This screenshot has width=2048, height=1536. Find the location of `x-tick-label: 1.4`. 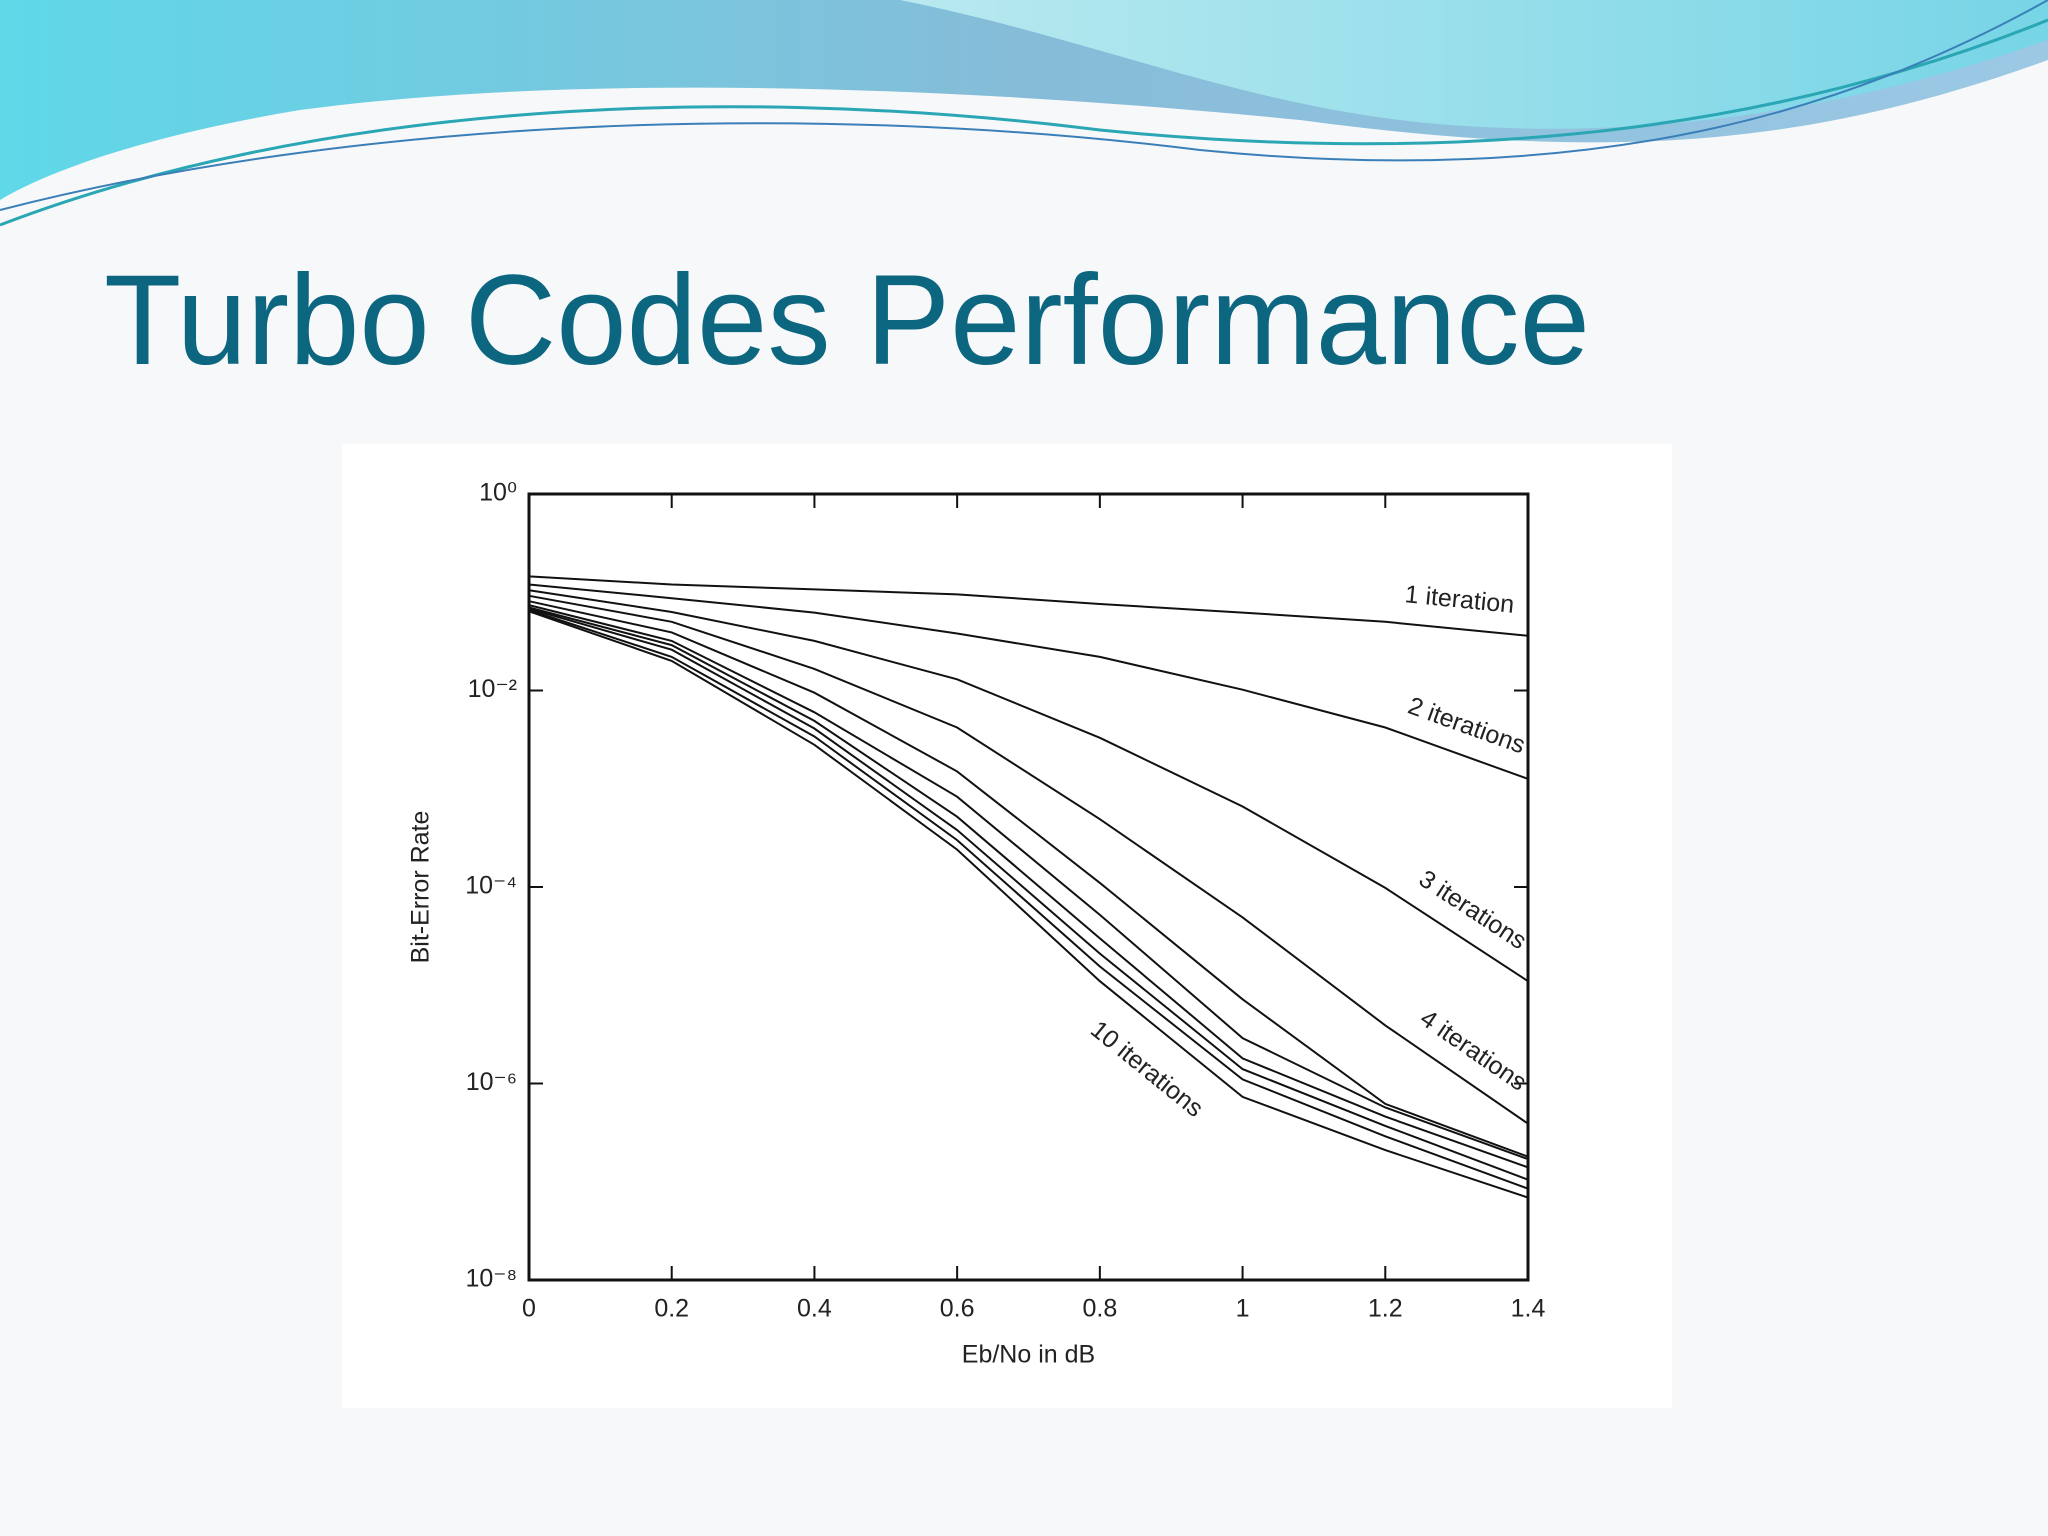

x-tick-label: 1.4 is located at coordinates (1528, 1309).